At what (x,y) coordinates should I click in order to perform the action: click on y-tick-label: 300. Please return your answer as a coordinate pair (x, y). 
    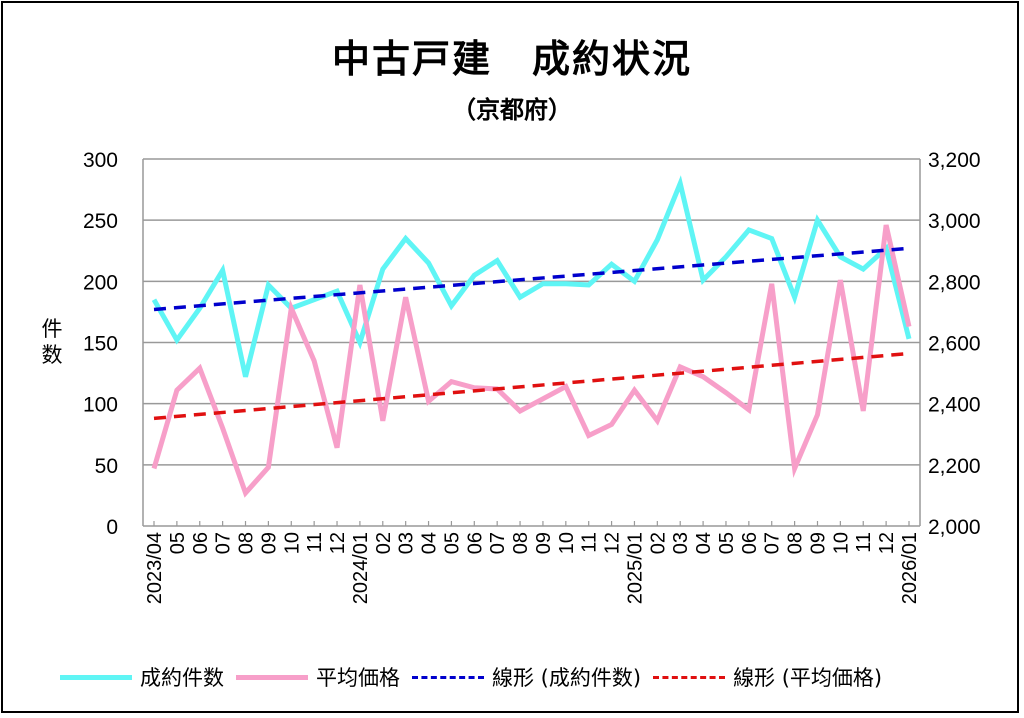
    Looking at the image, I should click on (100, 160).